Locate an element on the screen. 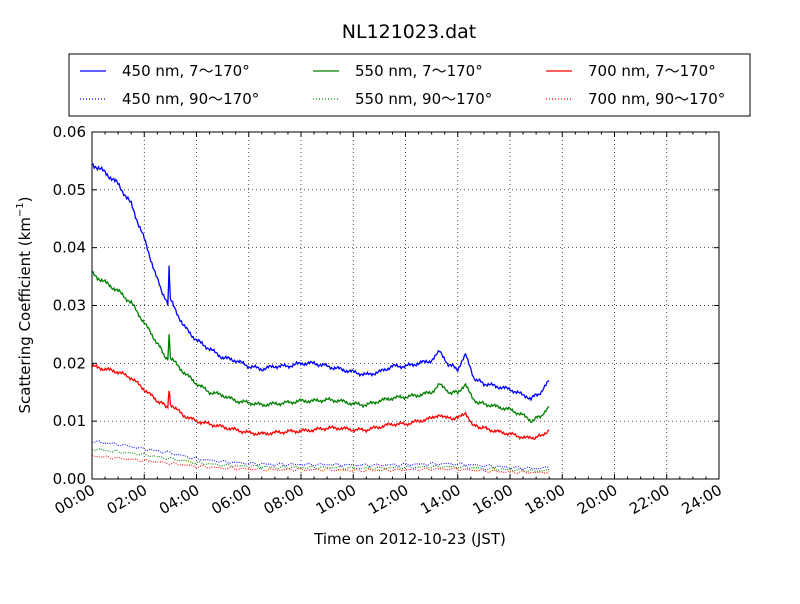  legend-label: 550 nm, 7～170° is located at coordinates (419, 71).